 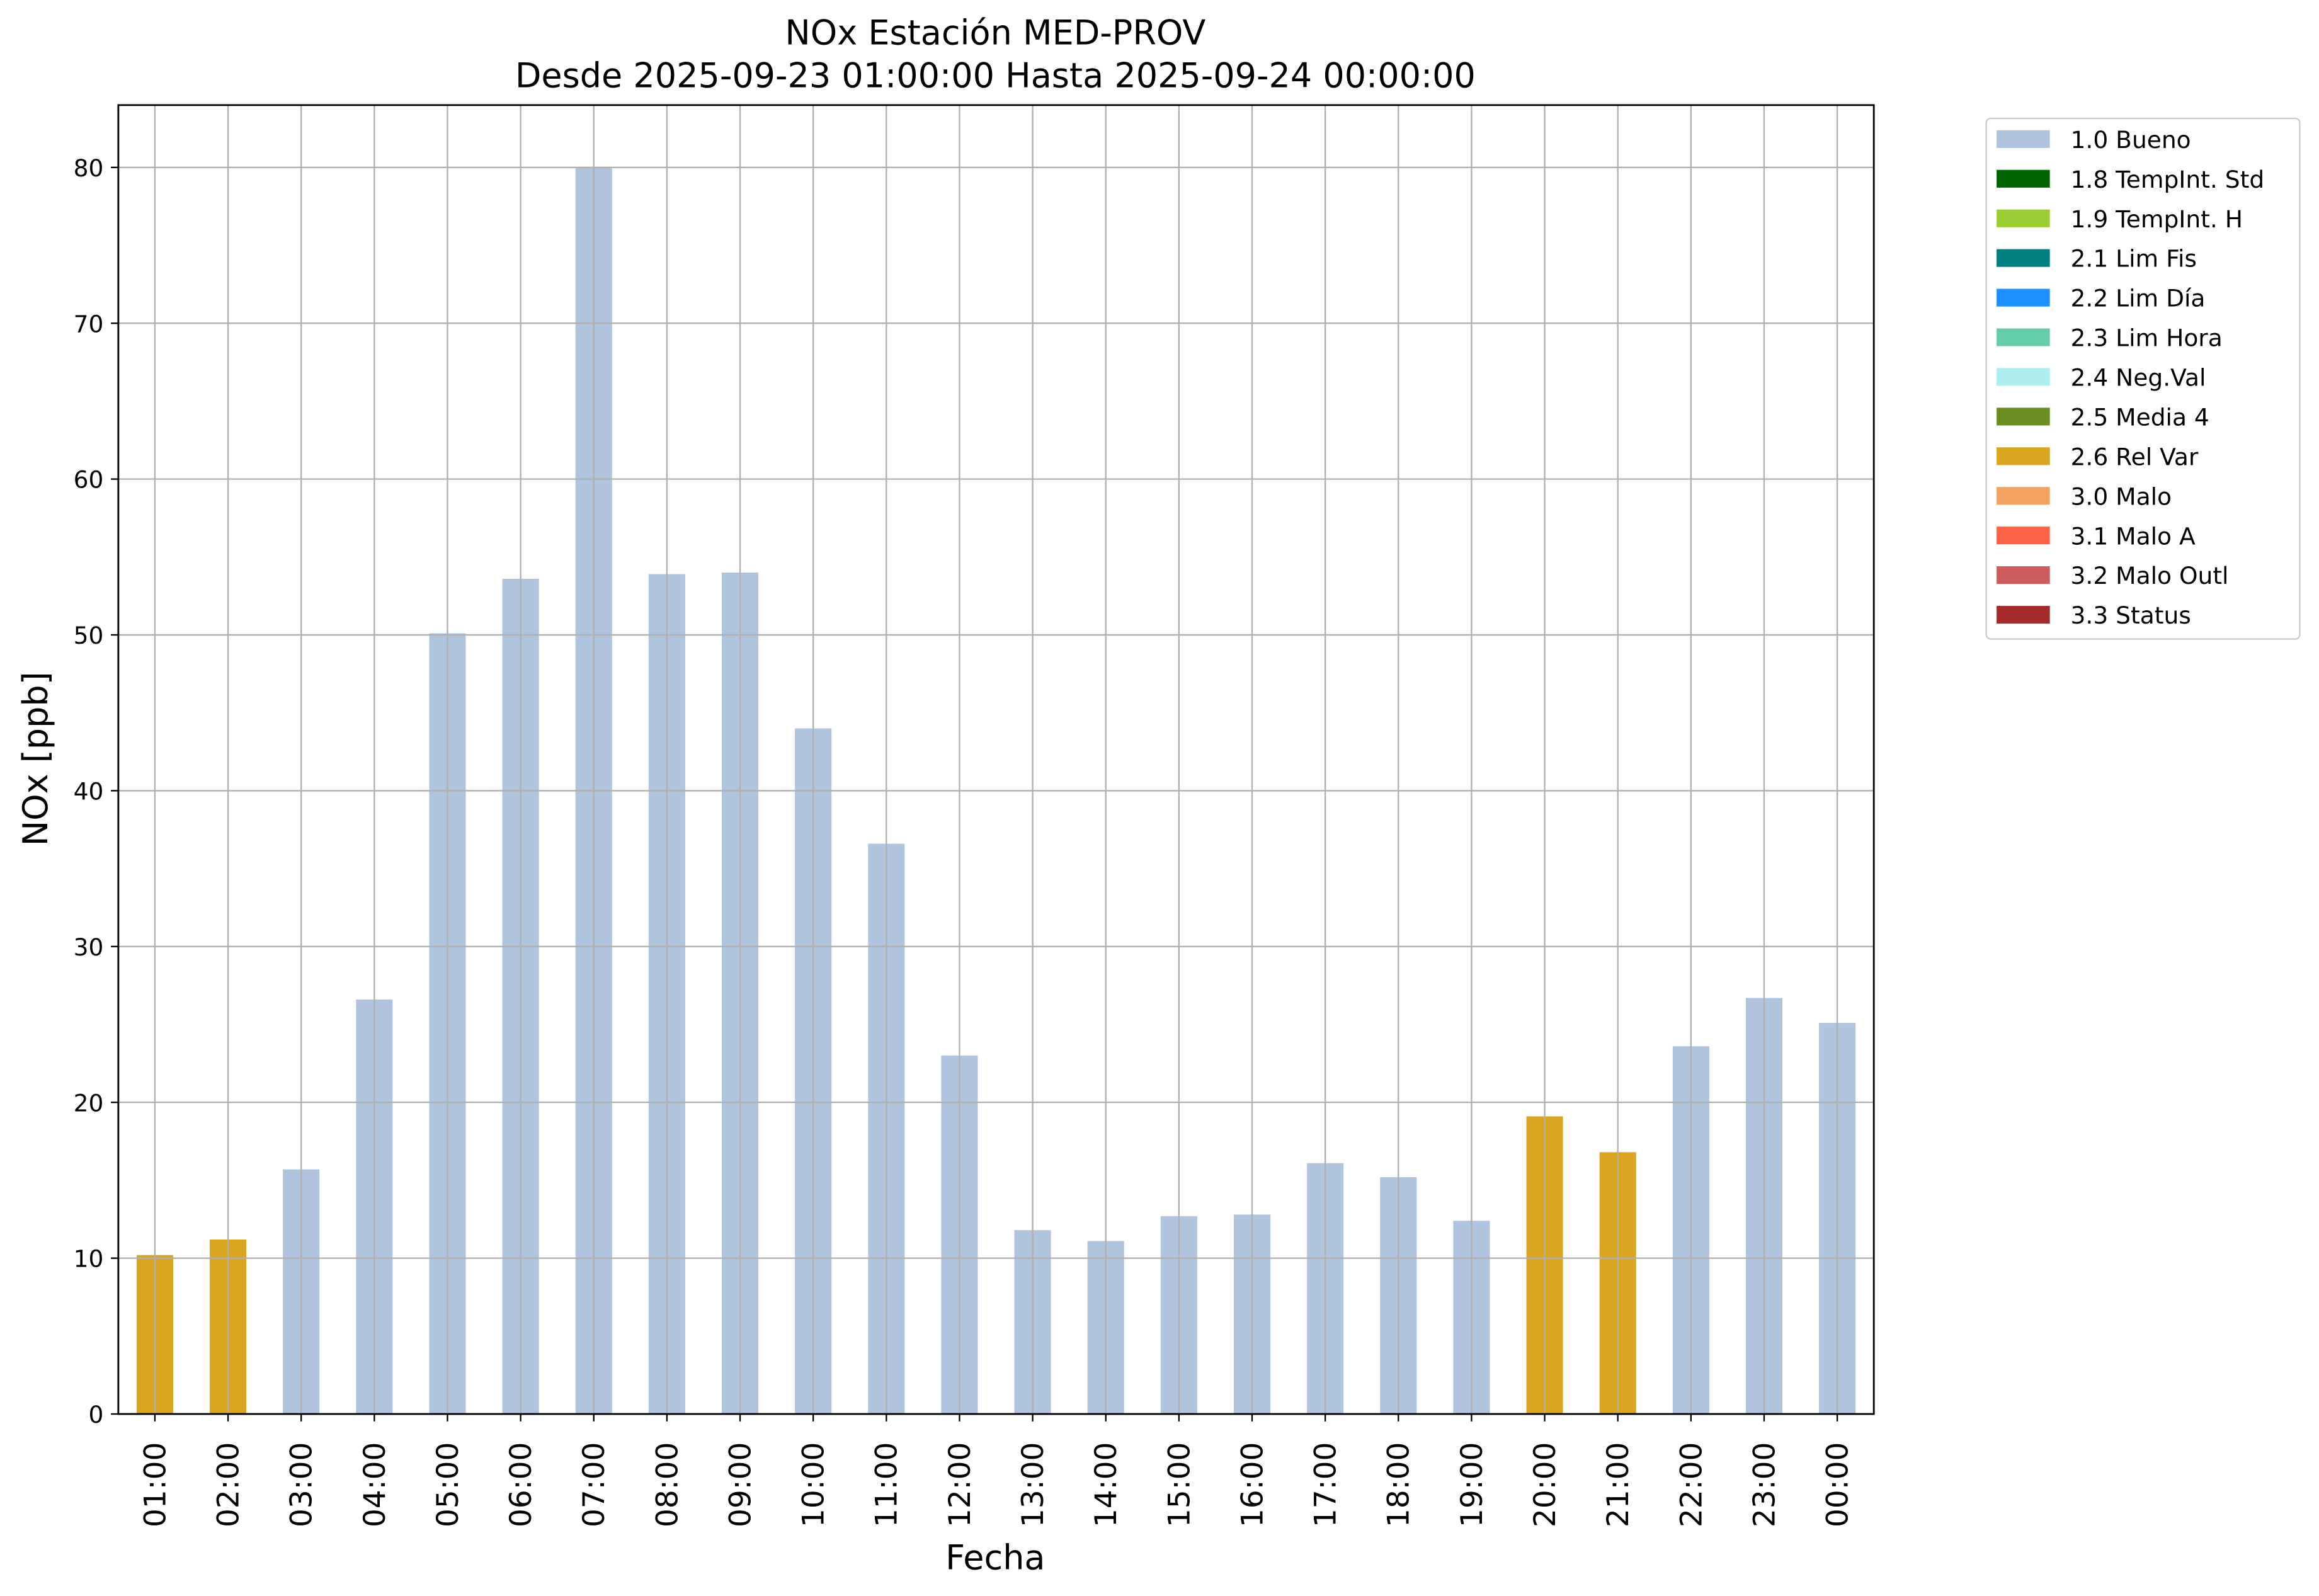 I want to click on legend-label: 2.3 Lim Hora, so click(x=2147, y=338).